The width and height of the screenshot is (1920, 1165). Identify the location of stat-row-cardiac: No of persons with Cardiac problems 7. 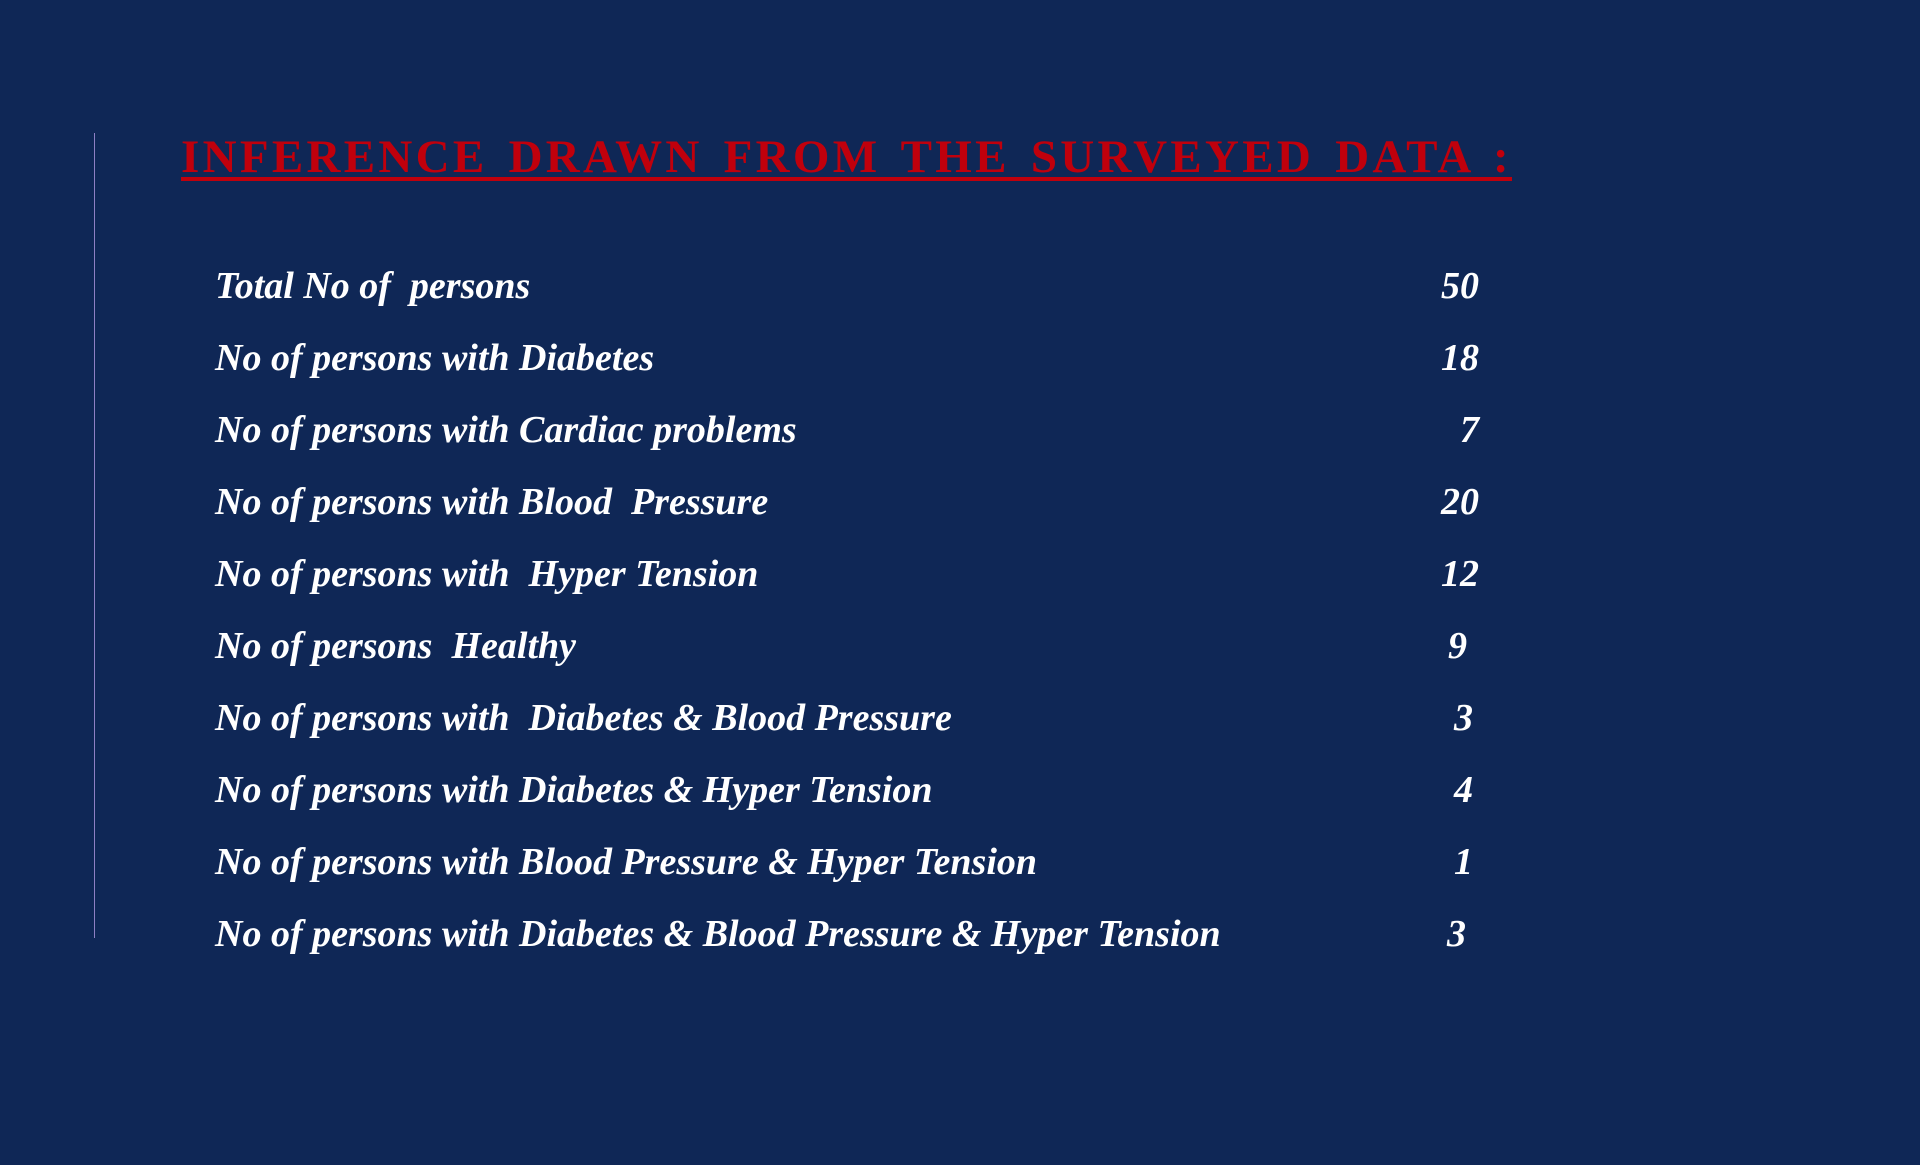
(860, 433).